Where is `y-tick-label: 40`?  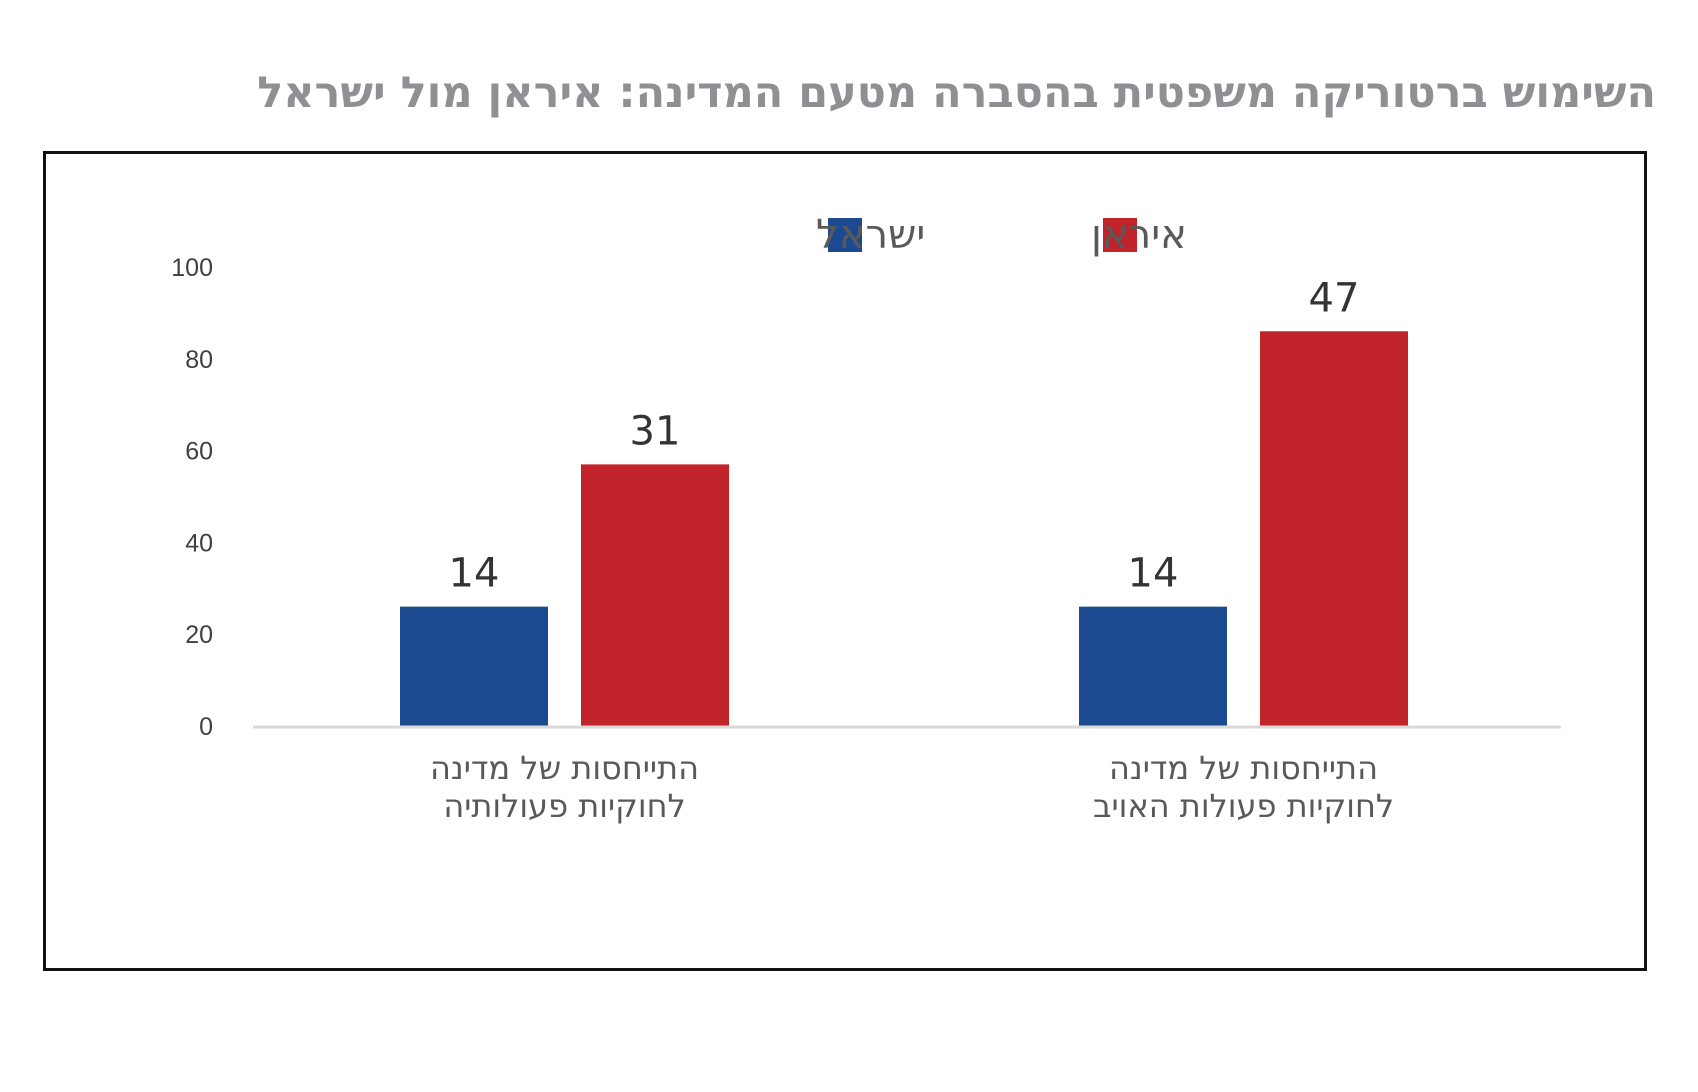 y-tick-label: 40 is located at coordinates (199, 543).